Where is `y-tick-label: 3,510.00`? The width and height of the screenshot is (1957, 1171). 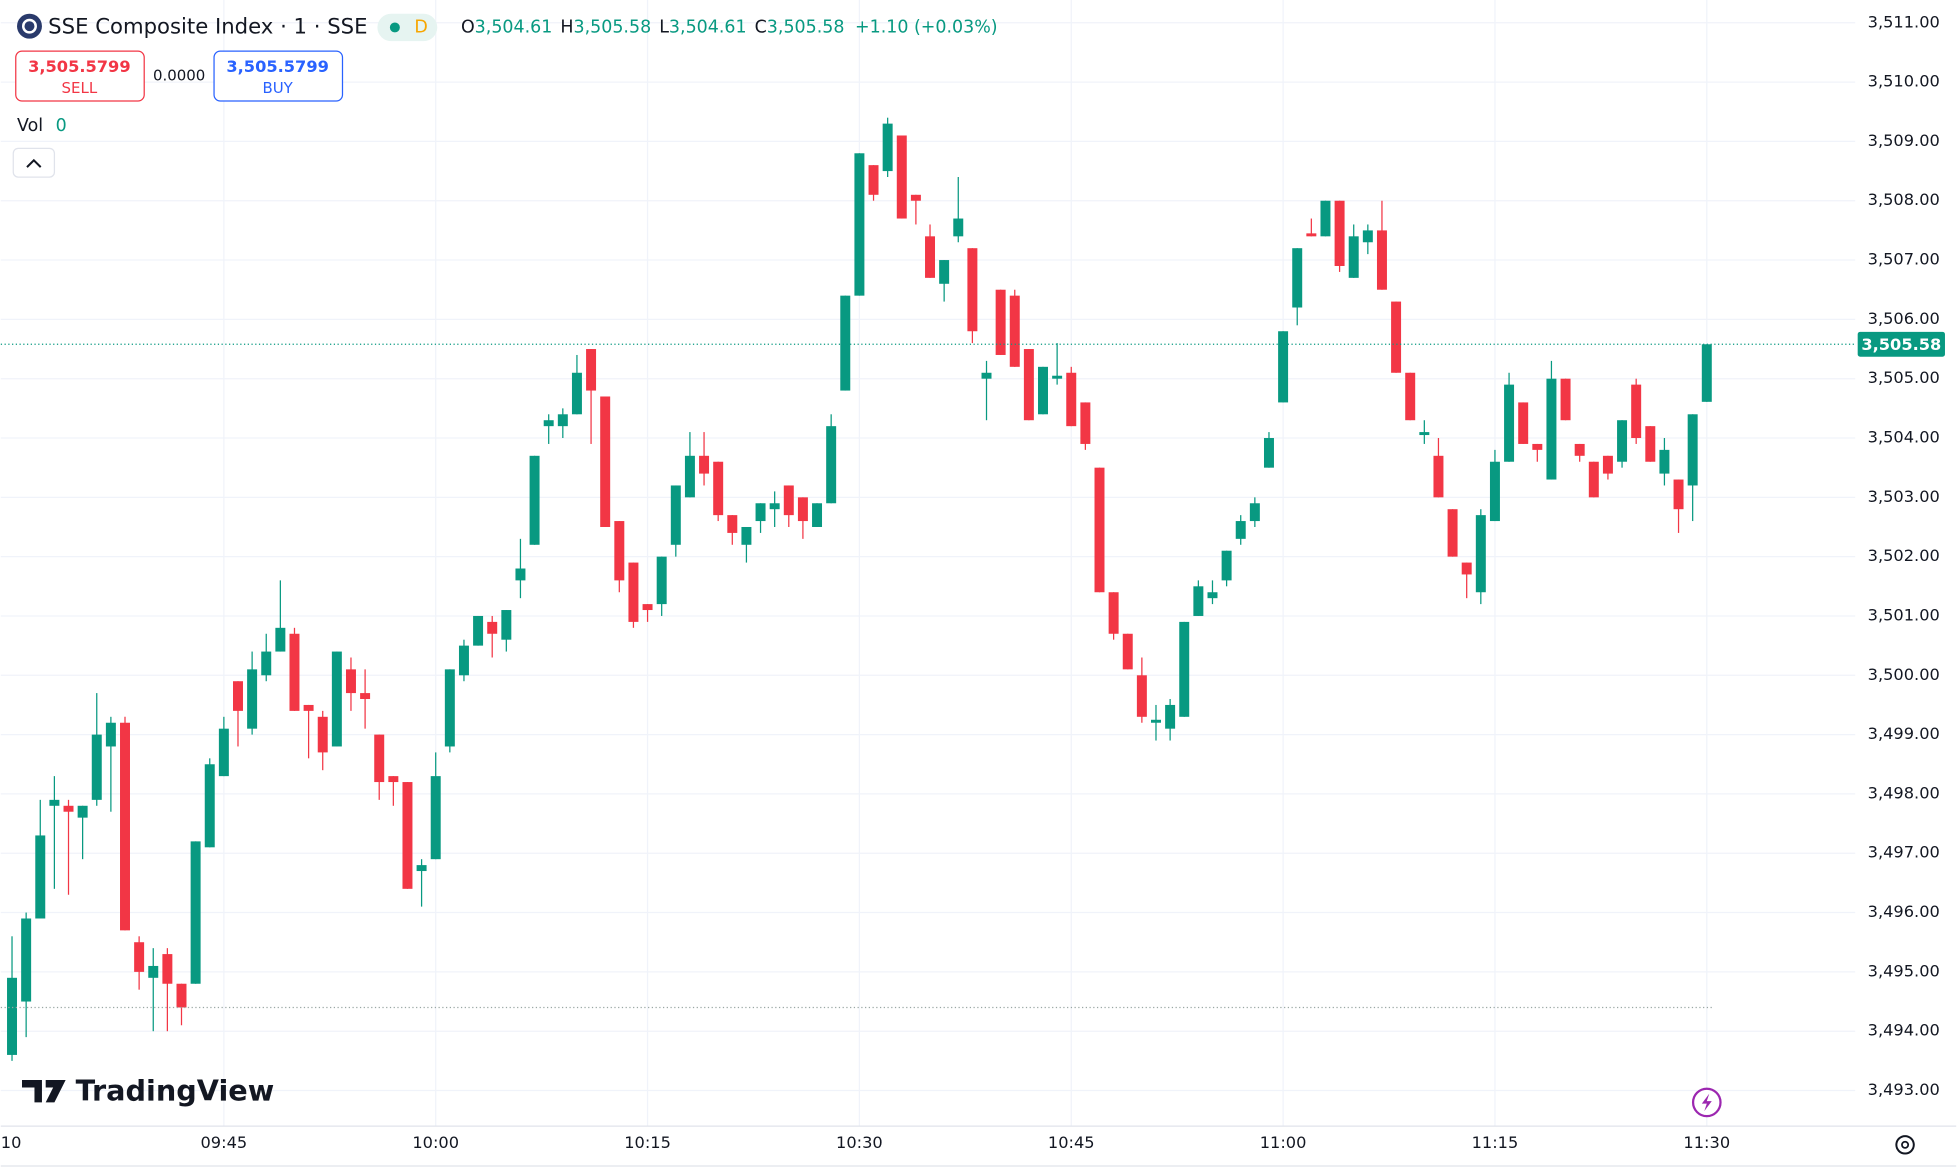 y-tick-label: 3,510.00 is located at coordinates (1904, 81).